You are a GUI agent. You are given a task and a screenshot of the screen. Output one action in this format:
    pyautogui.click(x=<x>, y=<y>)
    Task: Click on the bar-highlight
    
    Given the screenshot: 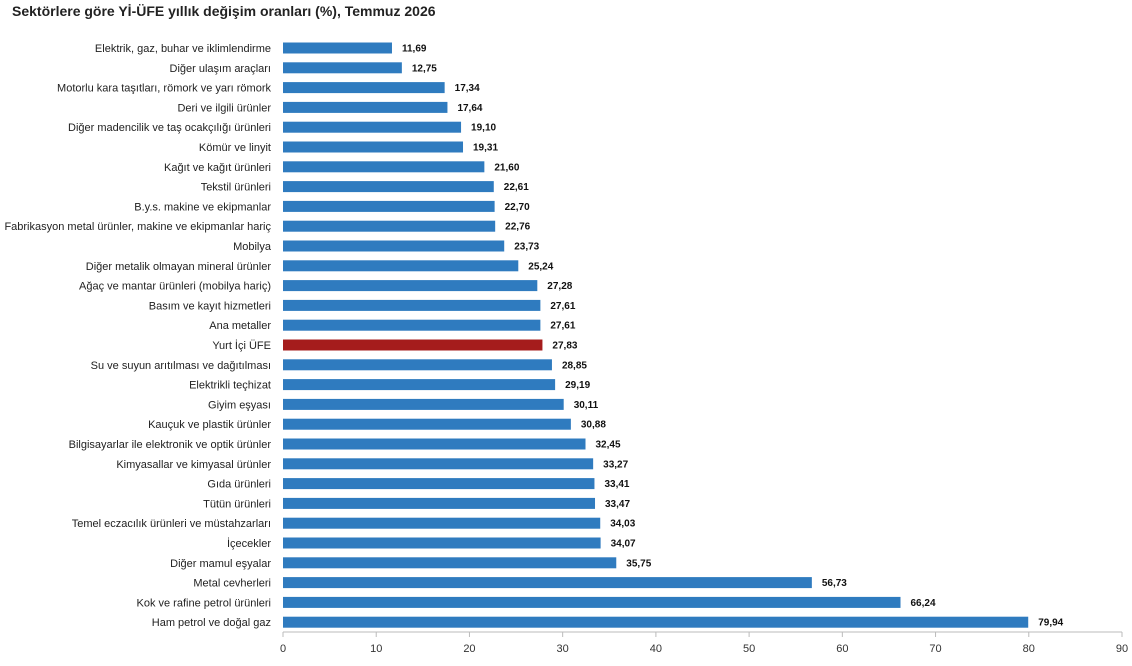 What is the action you would take?
    pyautogui.click(x=413, y=345)
    